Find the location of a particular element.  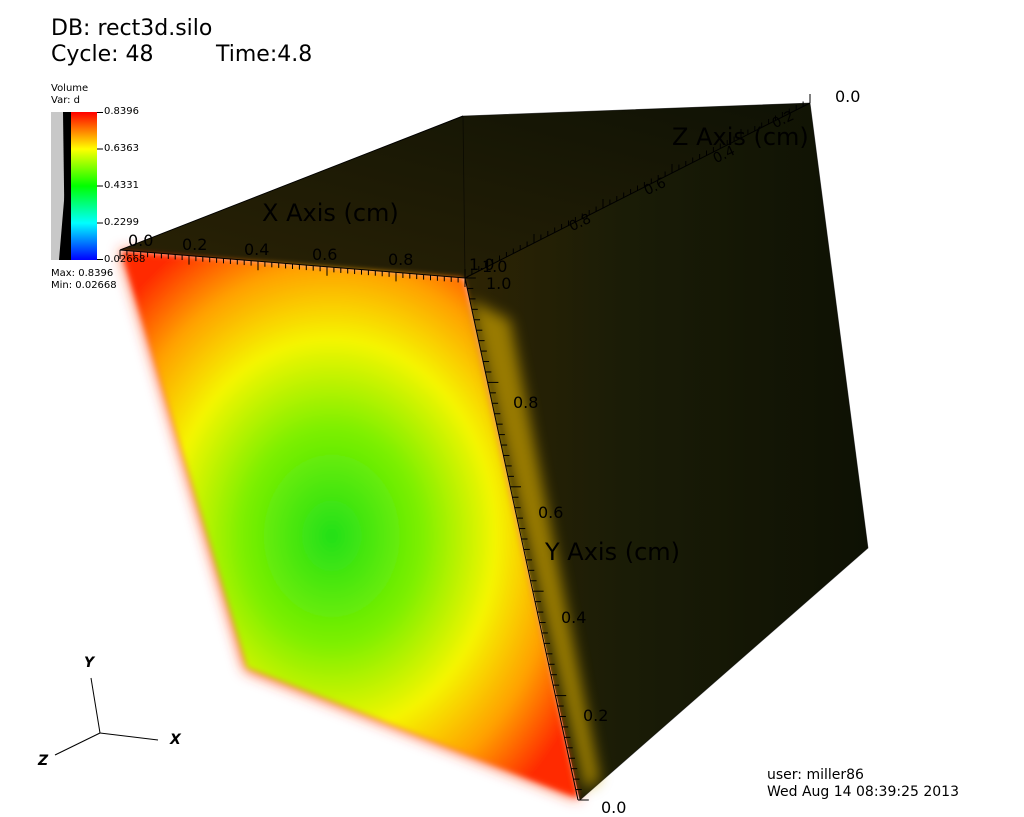

x-tick-label: 0.8 is located at coordinates (401, 259).